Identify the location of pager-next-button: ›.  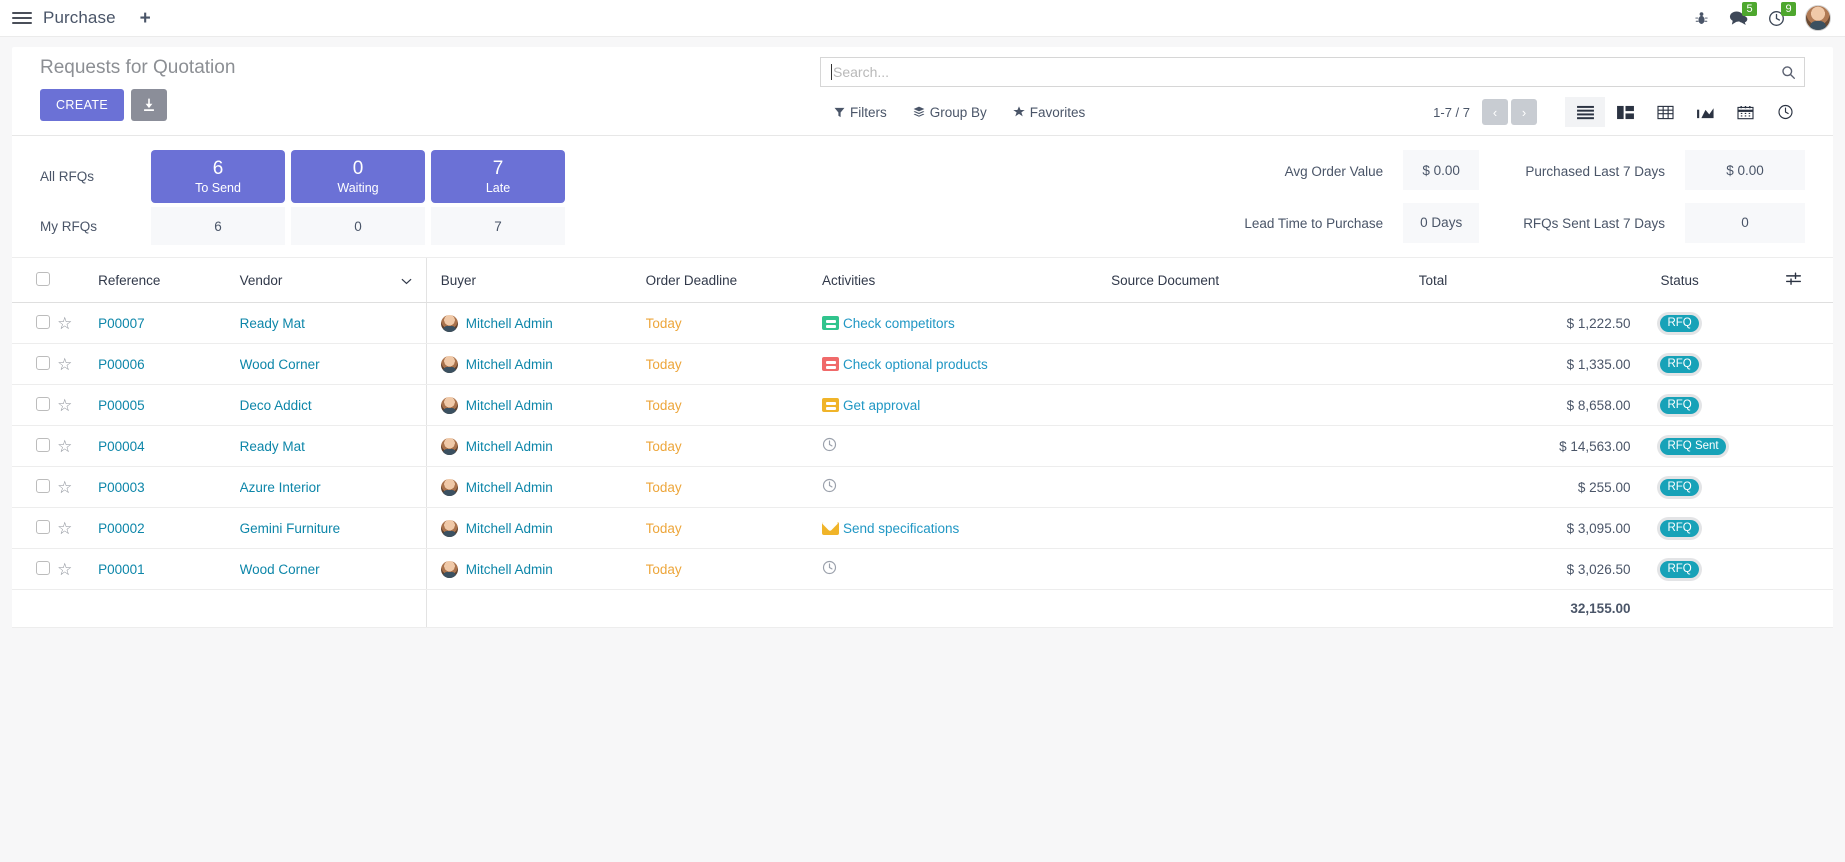
(1524, 112).